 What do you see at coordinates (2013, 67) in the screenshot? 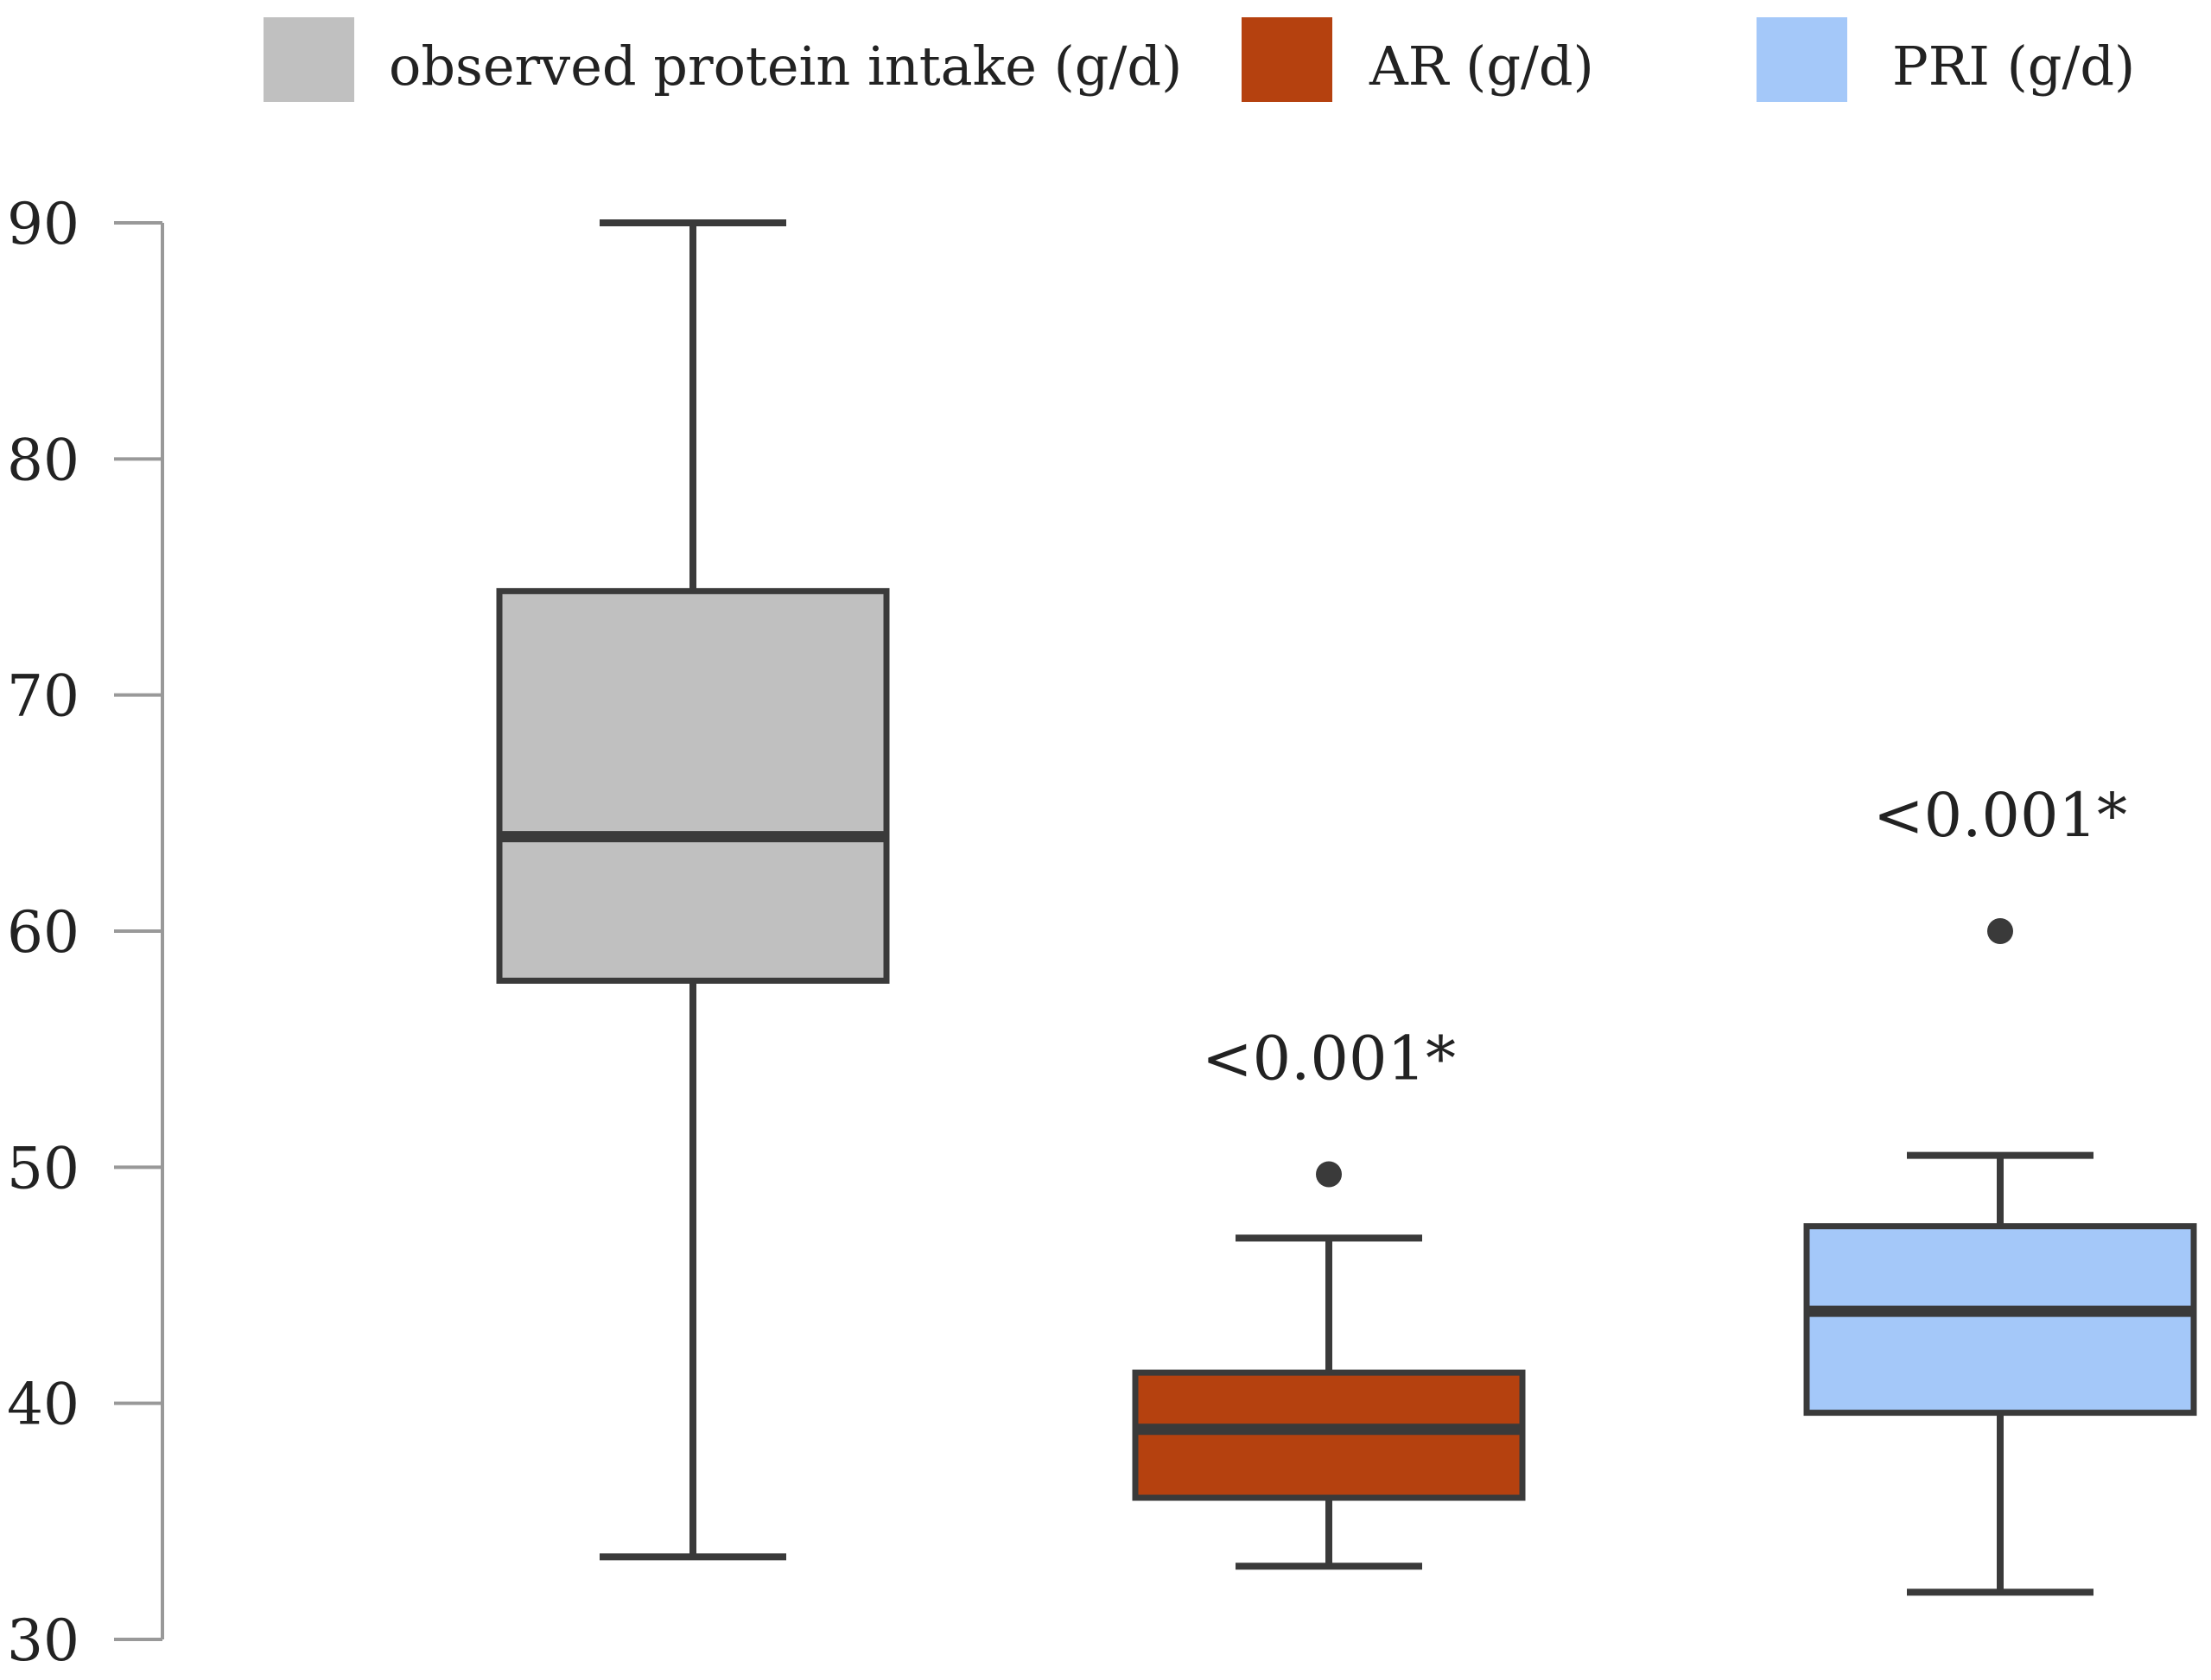
I see `legend-label-2: PRI (g/d)` at bounding box center [2013, 67].